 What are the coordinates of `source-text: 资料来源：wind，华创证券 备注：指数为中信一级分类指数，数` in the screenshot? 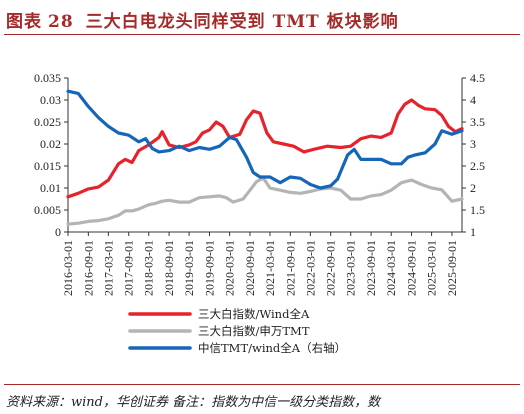 It's located at (193, 402).